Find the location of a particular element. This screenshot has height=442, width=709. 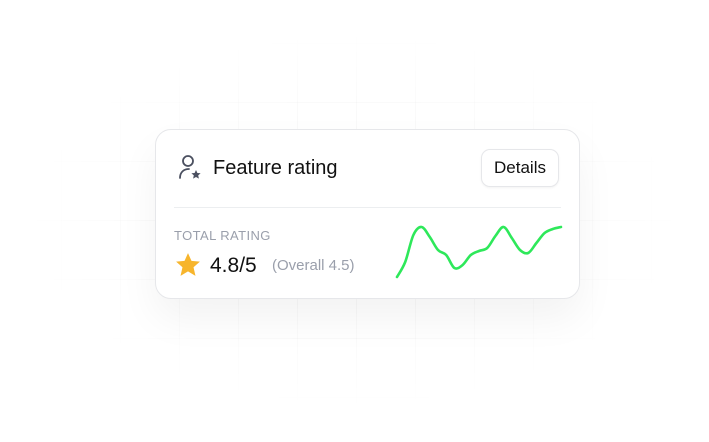

overall-rating: (Overall 4.5) is located at coordinates (313, 265).